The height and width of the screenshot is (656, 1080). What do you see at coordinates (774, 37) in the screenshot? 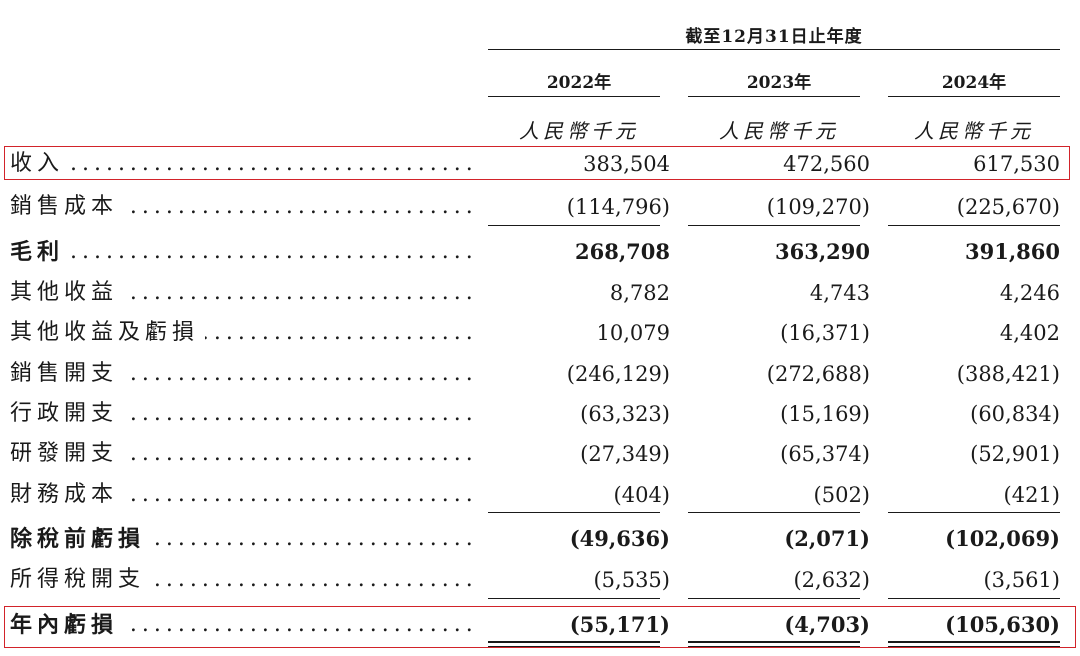
I see `period-header: 截至12月31日止年度` at bounding box center [774, 37].